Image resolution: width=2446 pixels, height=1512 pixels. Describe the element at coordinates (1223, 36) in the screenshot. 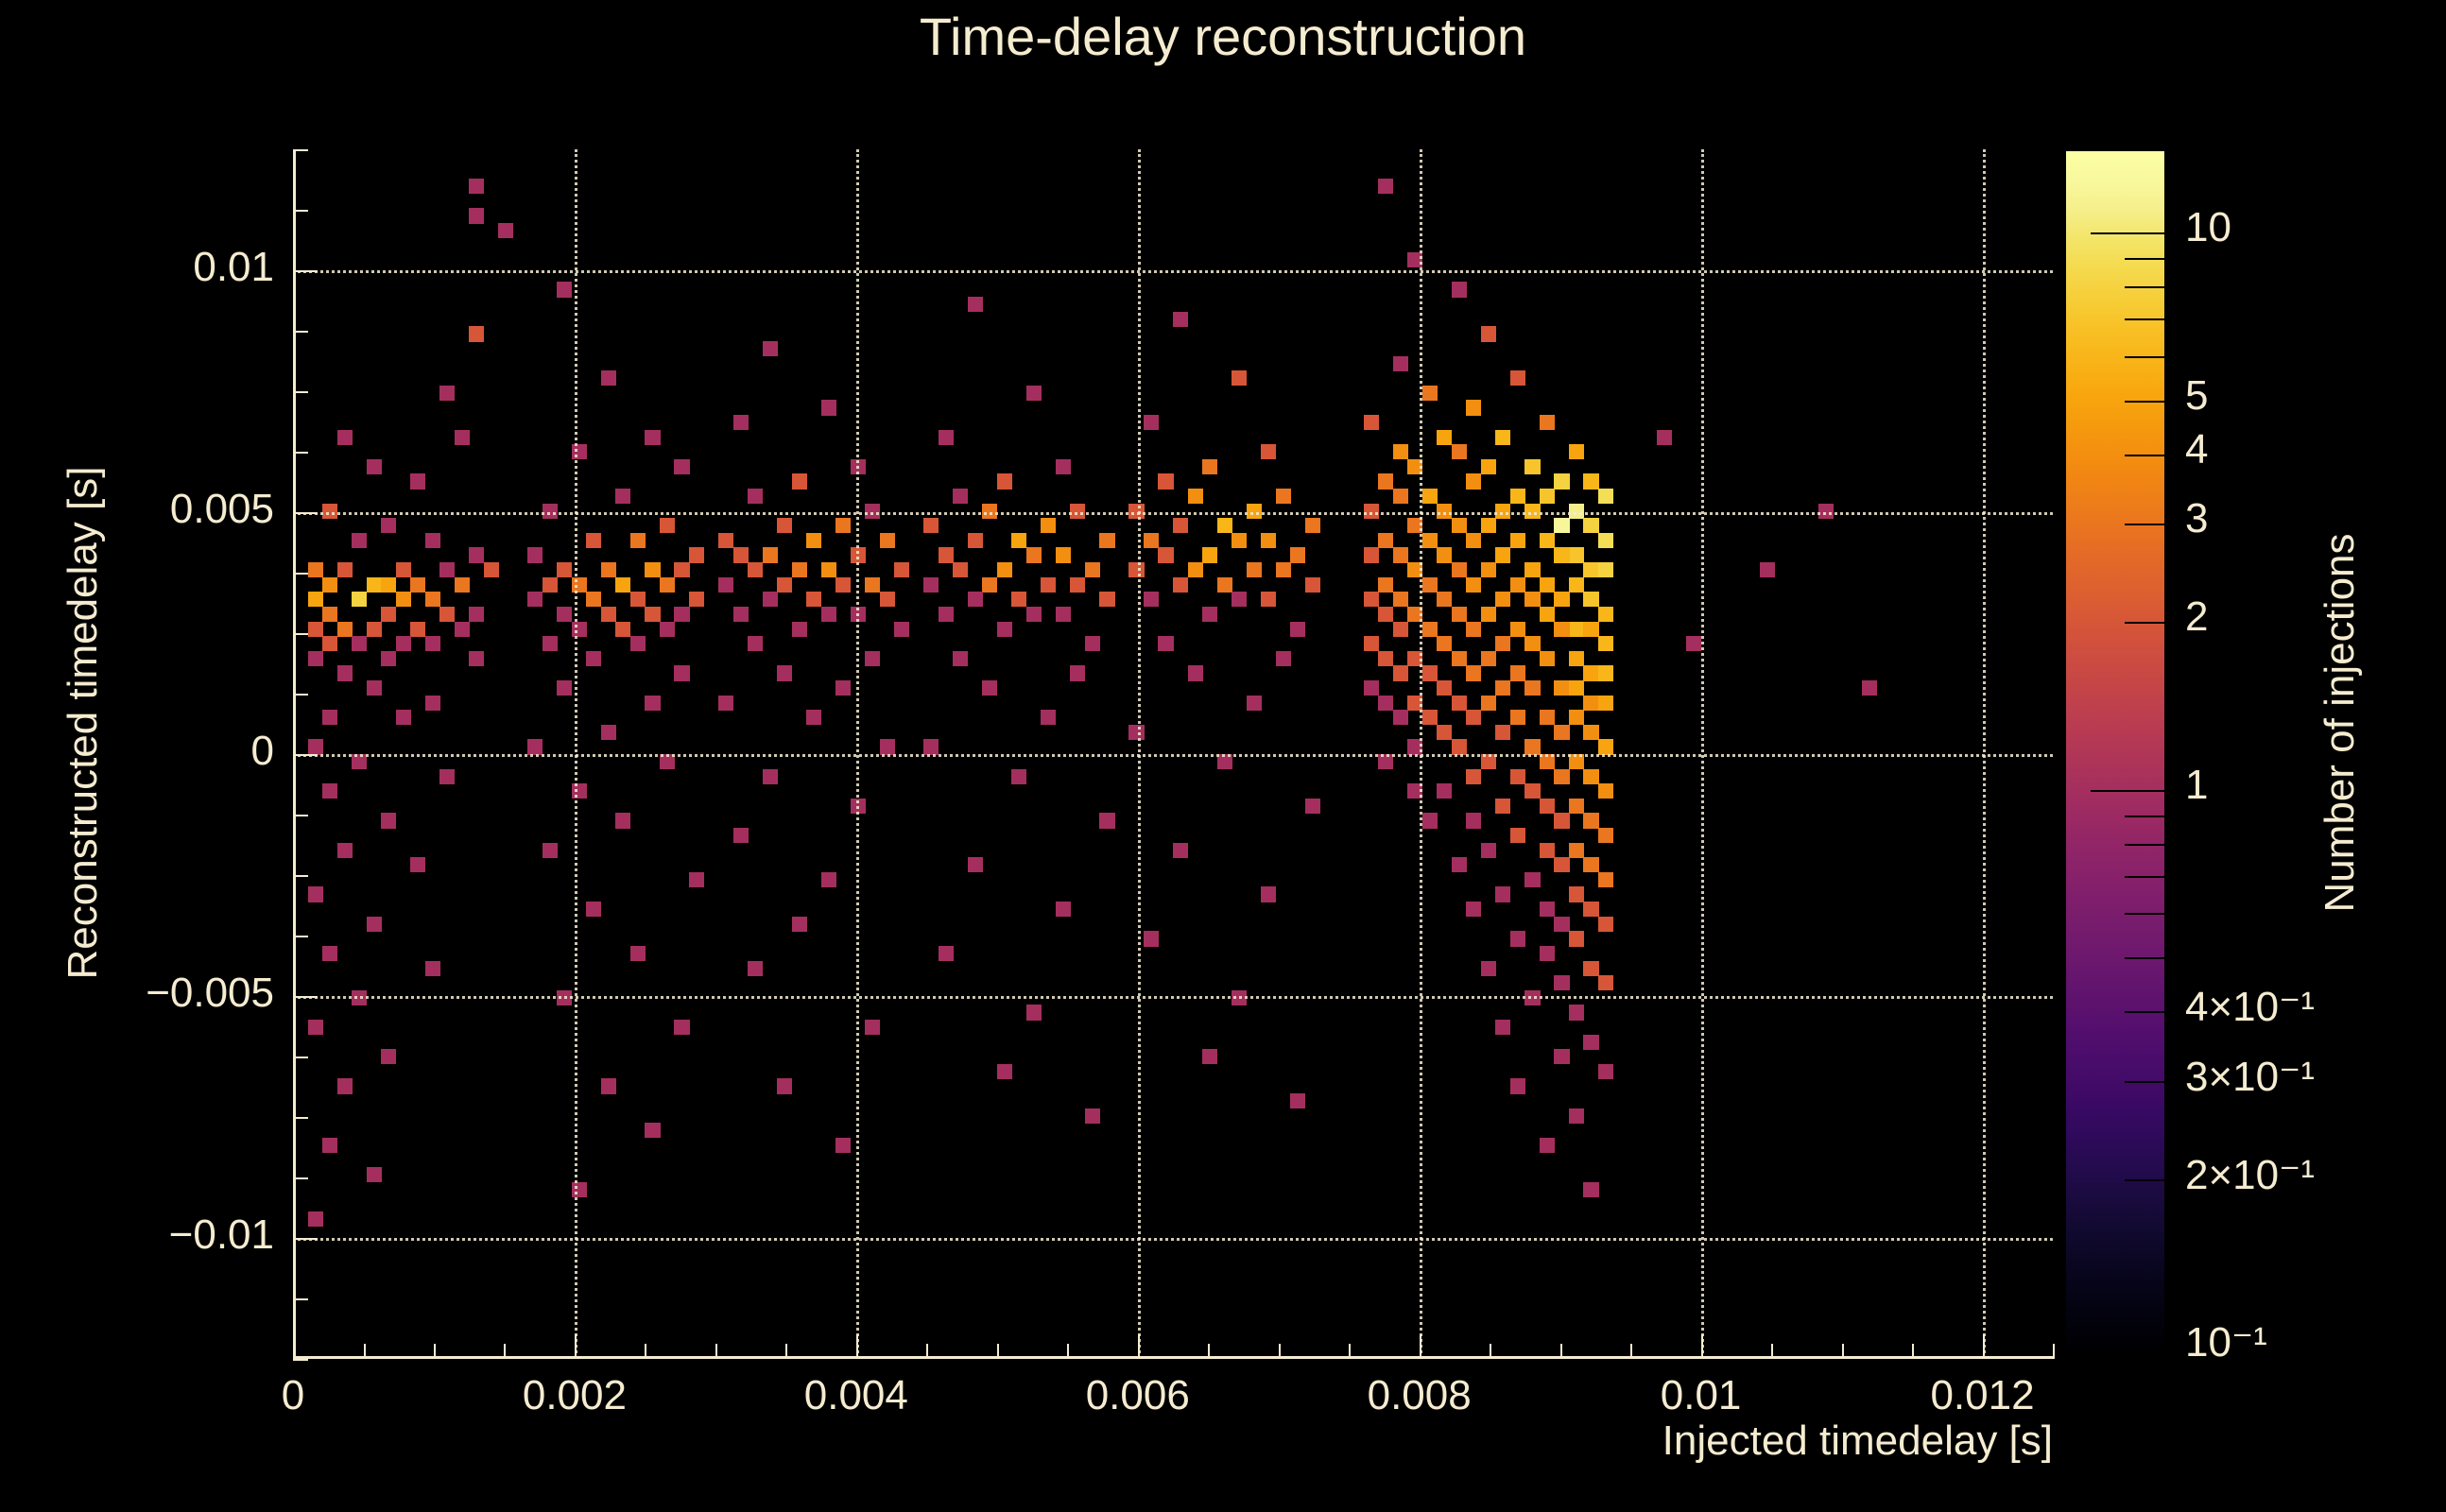

I see `chart-title: Time-delay reconstruction` at that location.